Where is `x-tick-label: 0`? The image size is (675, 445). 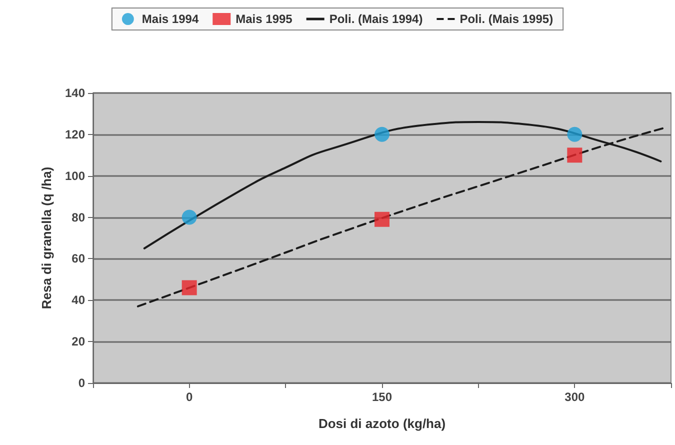 x-tick-label: 0 is located at coordinates (189, 397).